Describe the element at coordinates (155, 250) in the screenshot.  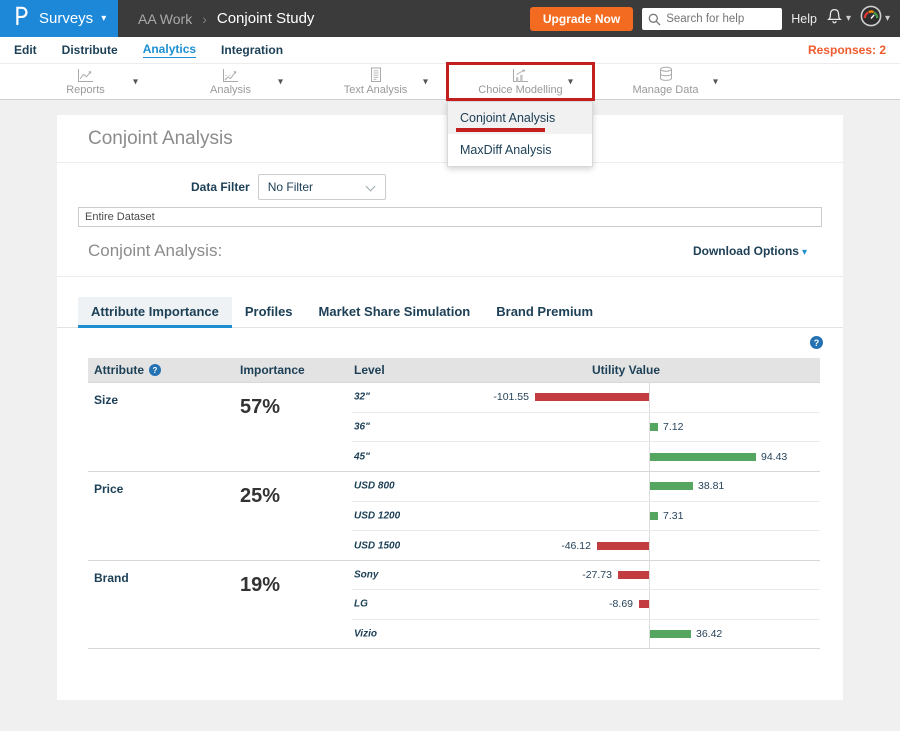
I see `section-title: Conjoint Analysis:` at that location.